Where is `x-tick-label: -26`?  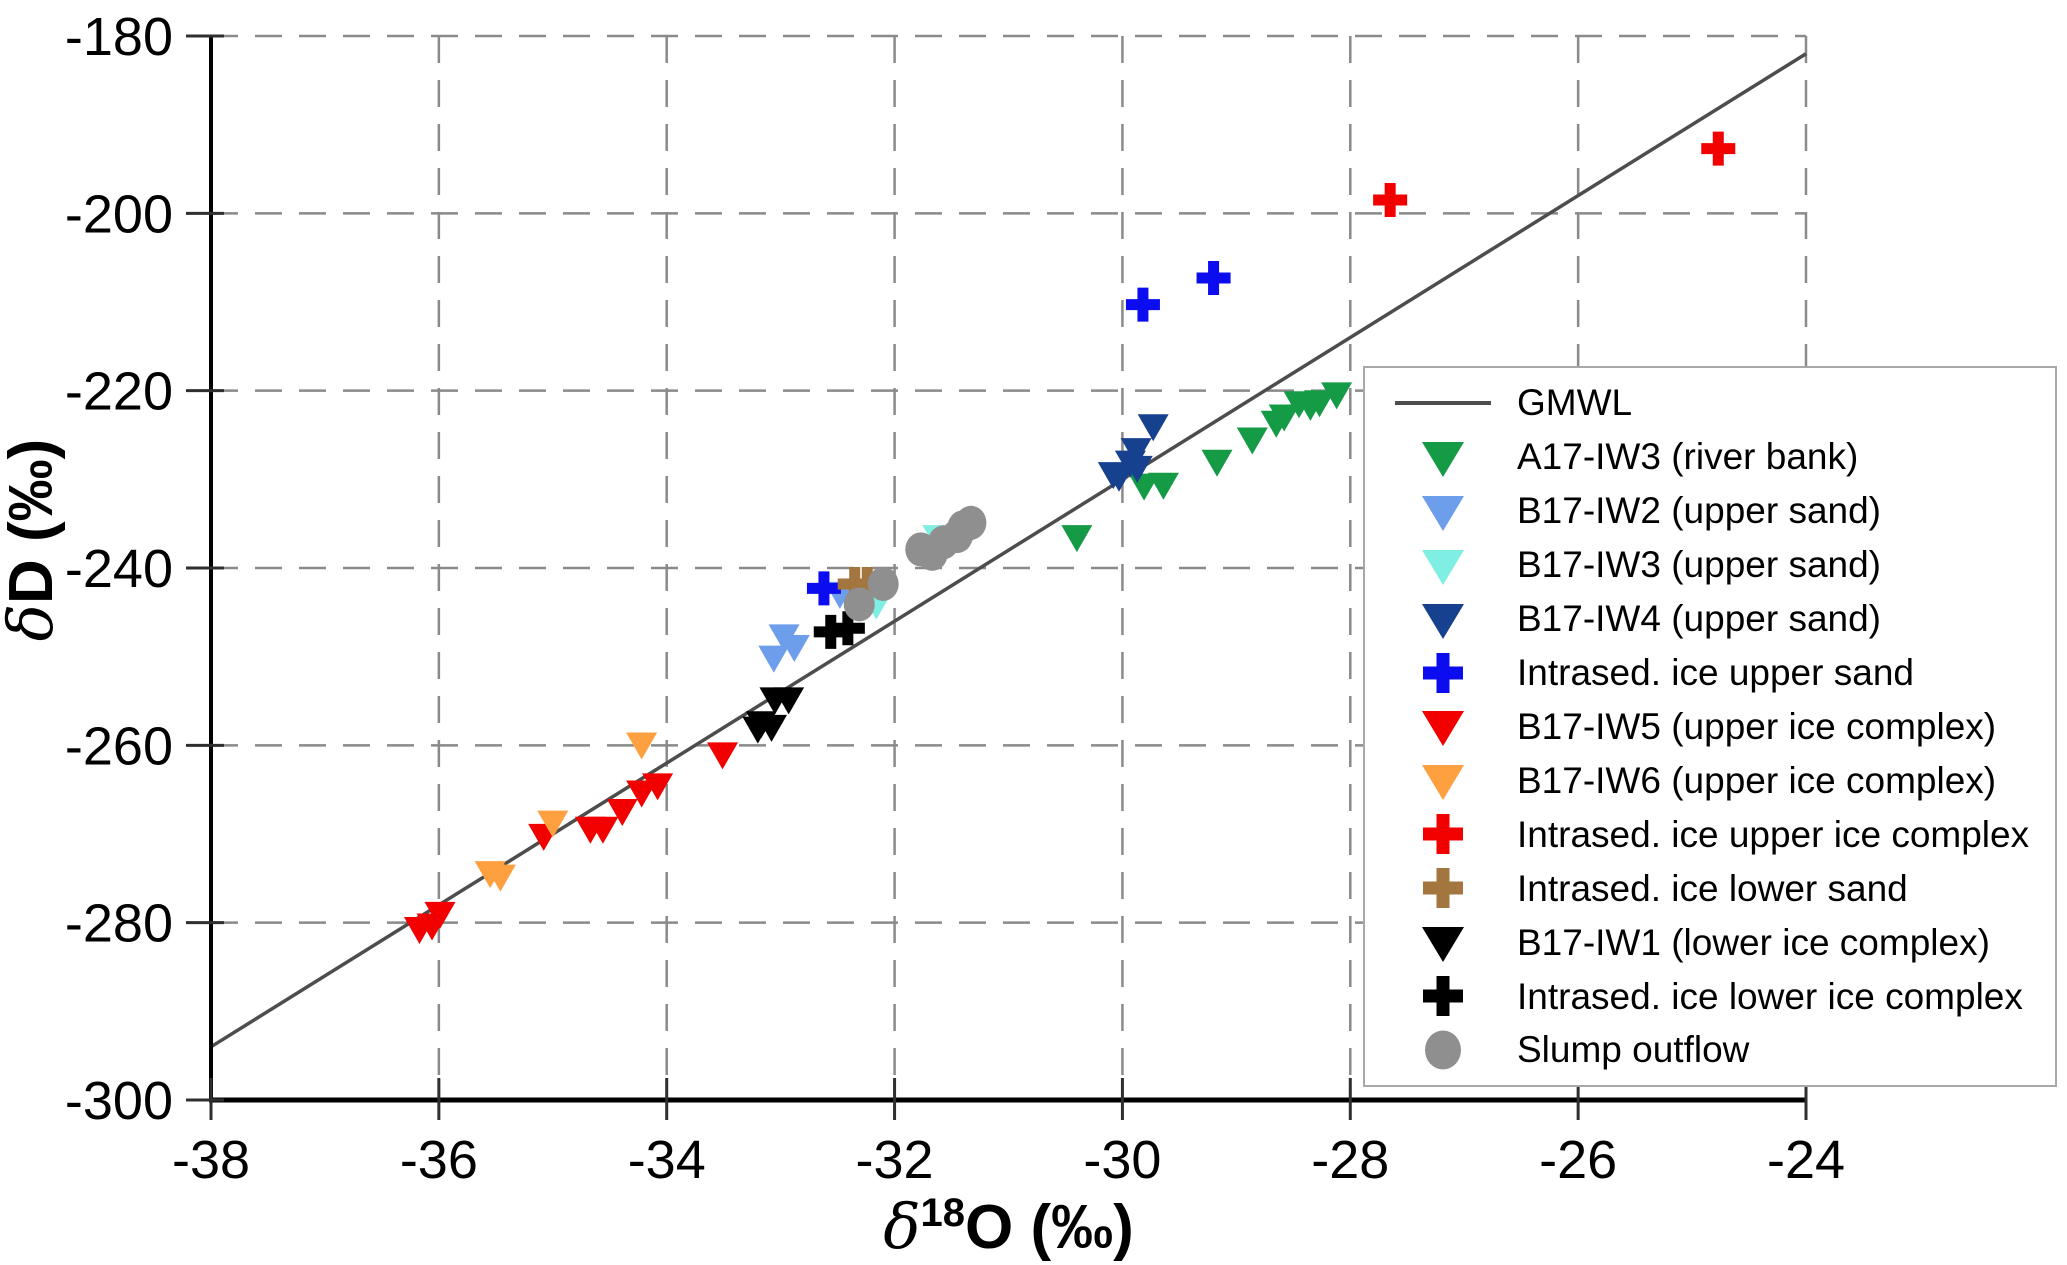 x-tick-label: -26 is located at coordinates (1578, 1160).